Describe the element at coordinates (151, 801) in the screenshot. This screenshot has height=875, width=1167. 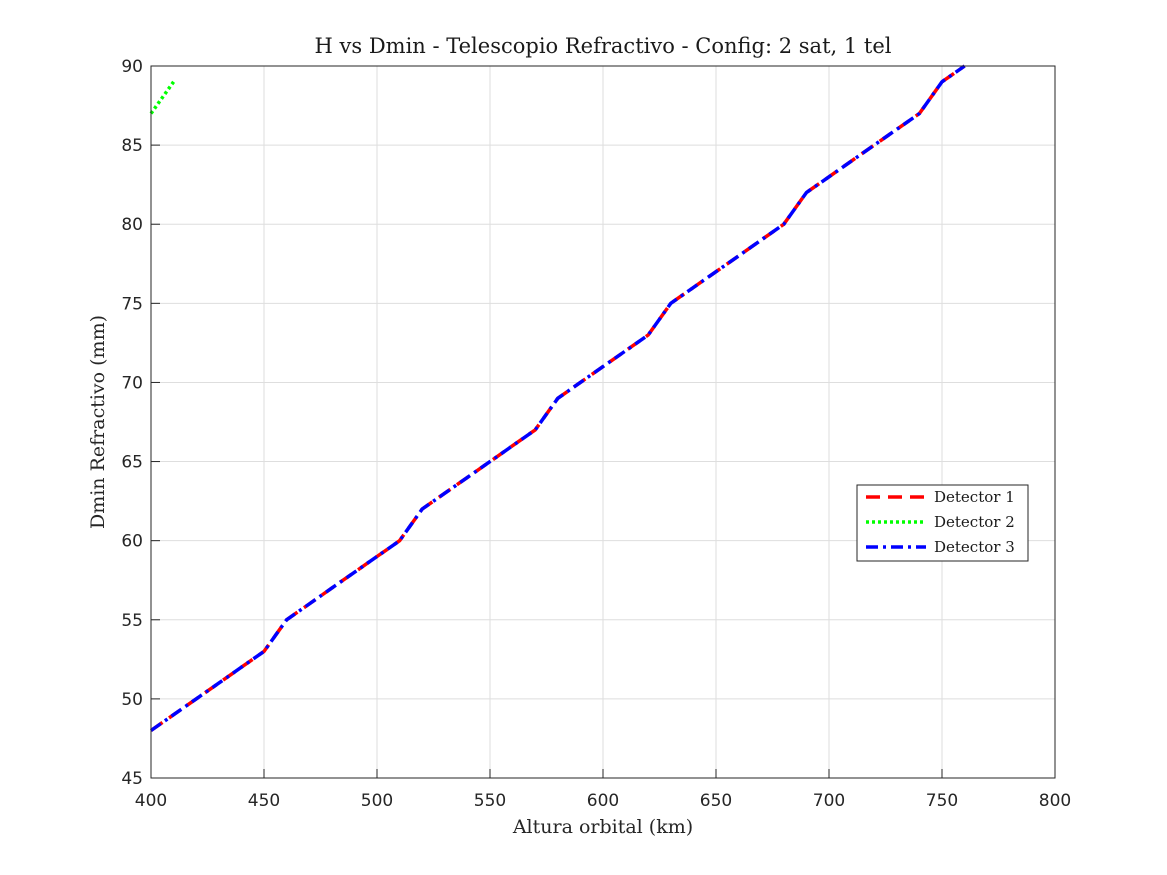
I see `x-tick-label: 400` at that location.